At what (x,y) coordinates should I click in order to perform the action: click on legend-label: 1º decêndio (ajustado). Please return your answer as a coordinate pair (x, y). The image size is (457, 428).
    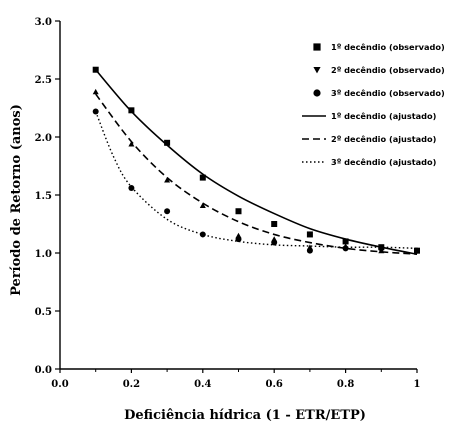
    Looking at the image, I should click on (384, 116).